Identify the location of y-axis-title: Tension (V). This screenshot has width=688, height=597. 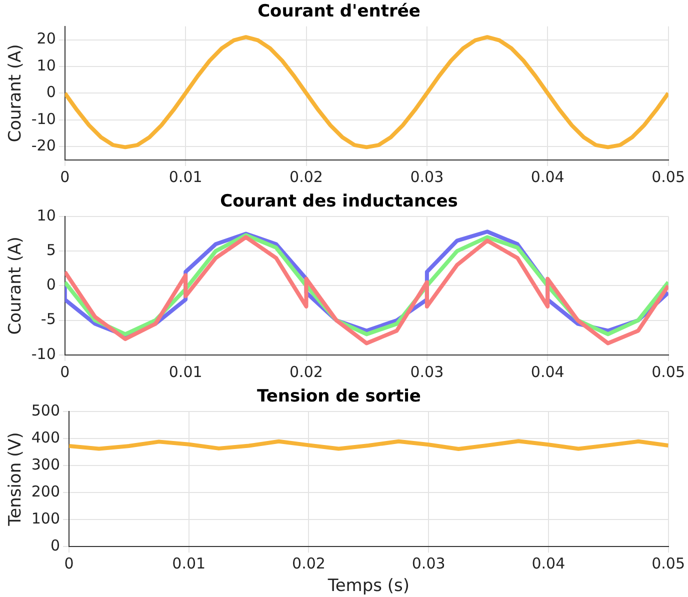
(16, 479).